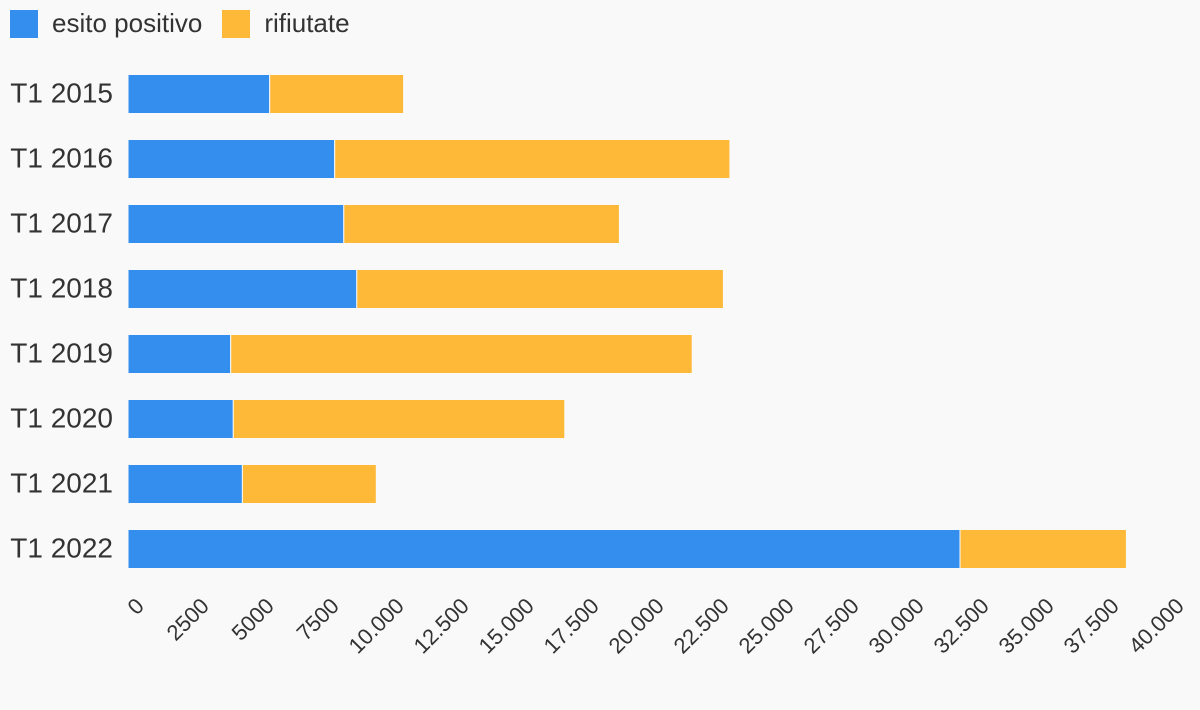  I want to click on x-tick-label: 40.000, so click(1156, 625).